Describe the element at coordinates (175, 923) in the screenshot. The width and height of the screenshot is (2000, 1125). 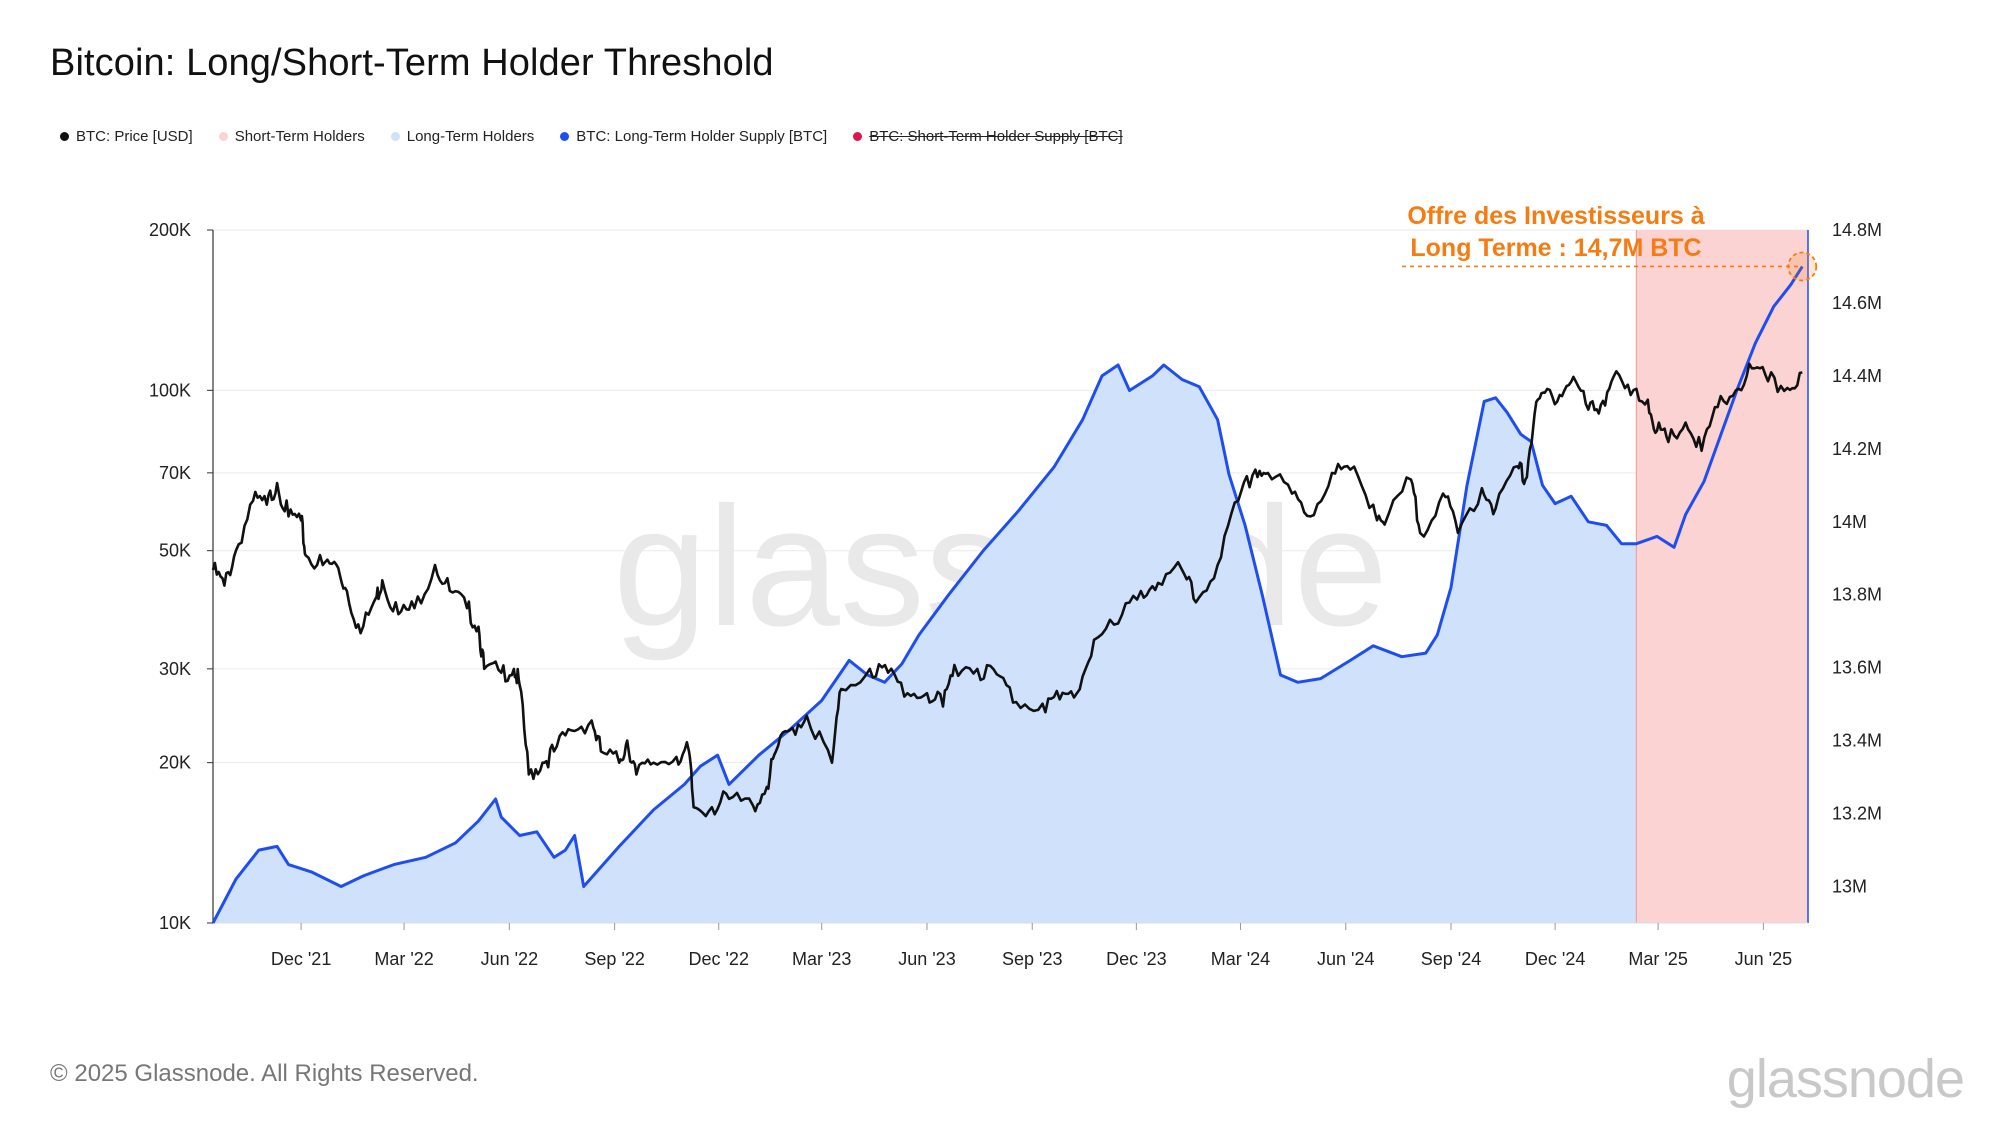
I see `y-left-tick-label: 10K` at that location.